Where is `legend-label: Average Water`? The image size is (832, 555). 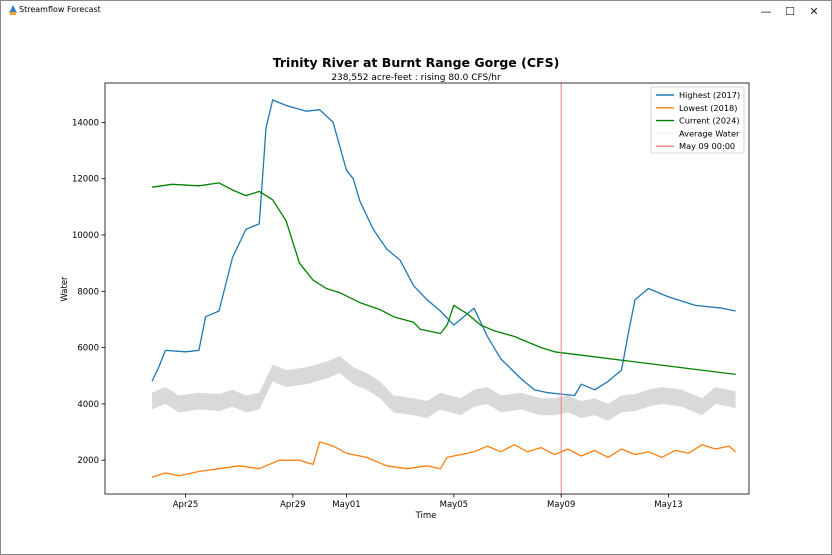
legend-label: Average Water is located at coordinates (709, 133).